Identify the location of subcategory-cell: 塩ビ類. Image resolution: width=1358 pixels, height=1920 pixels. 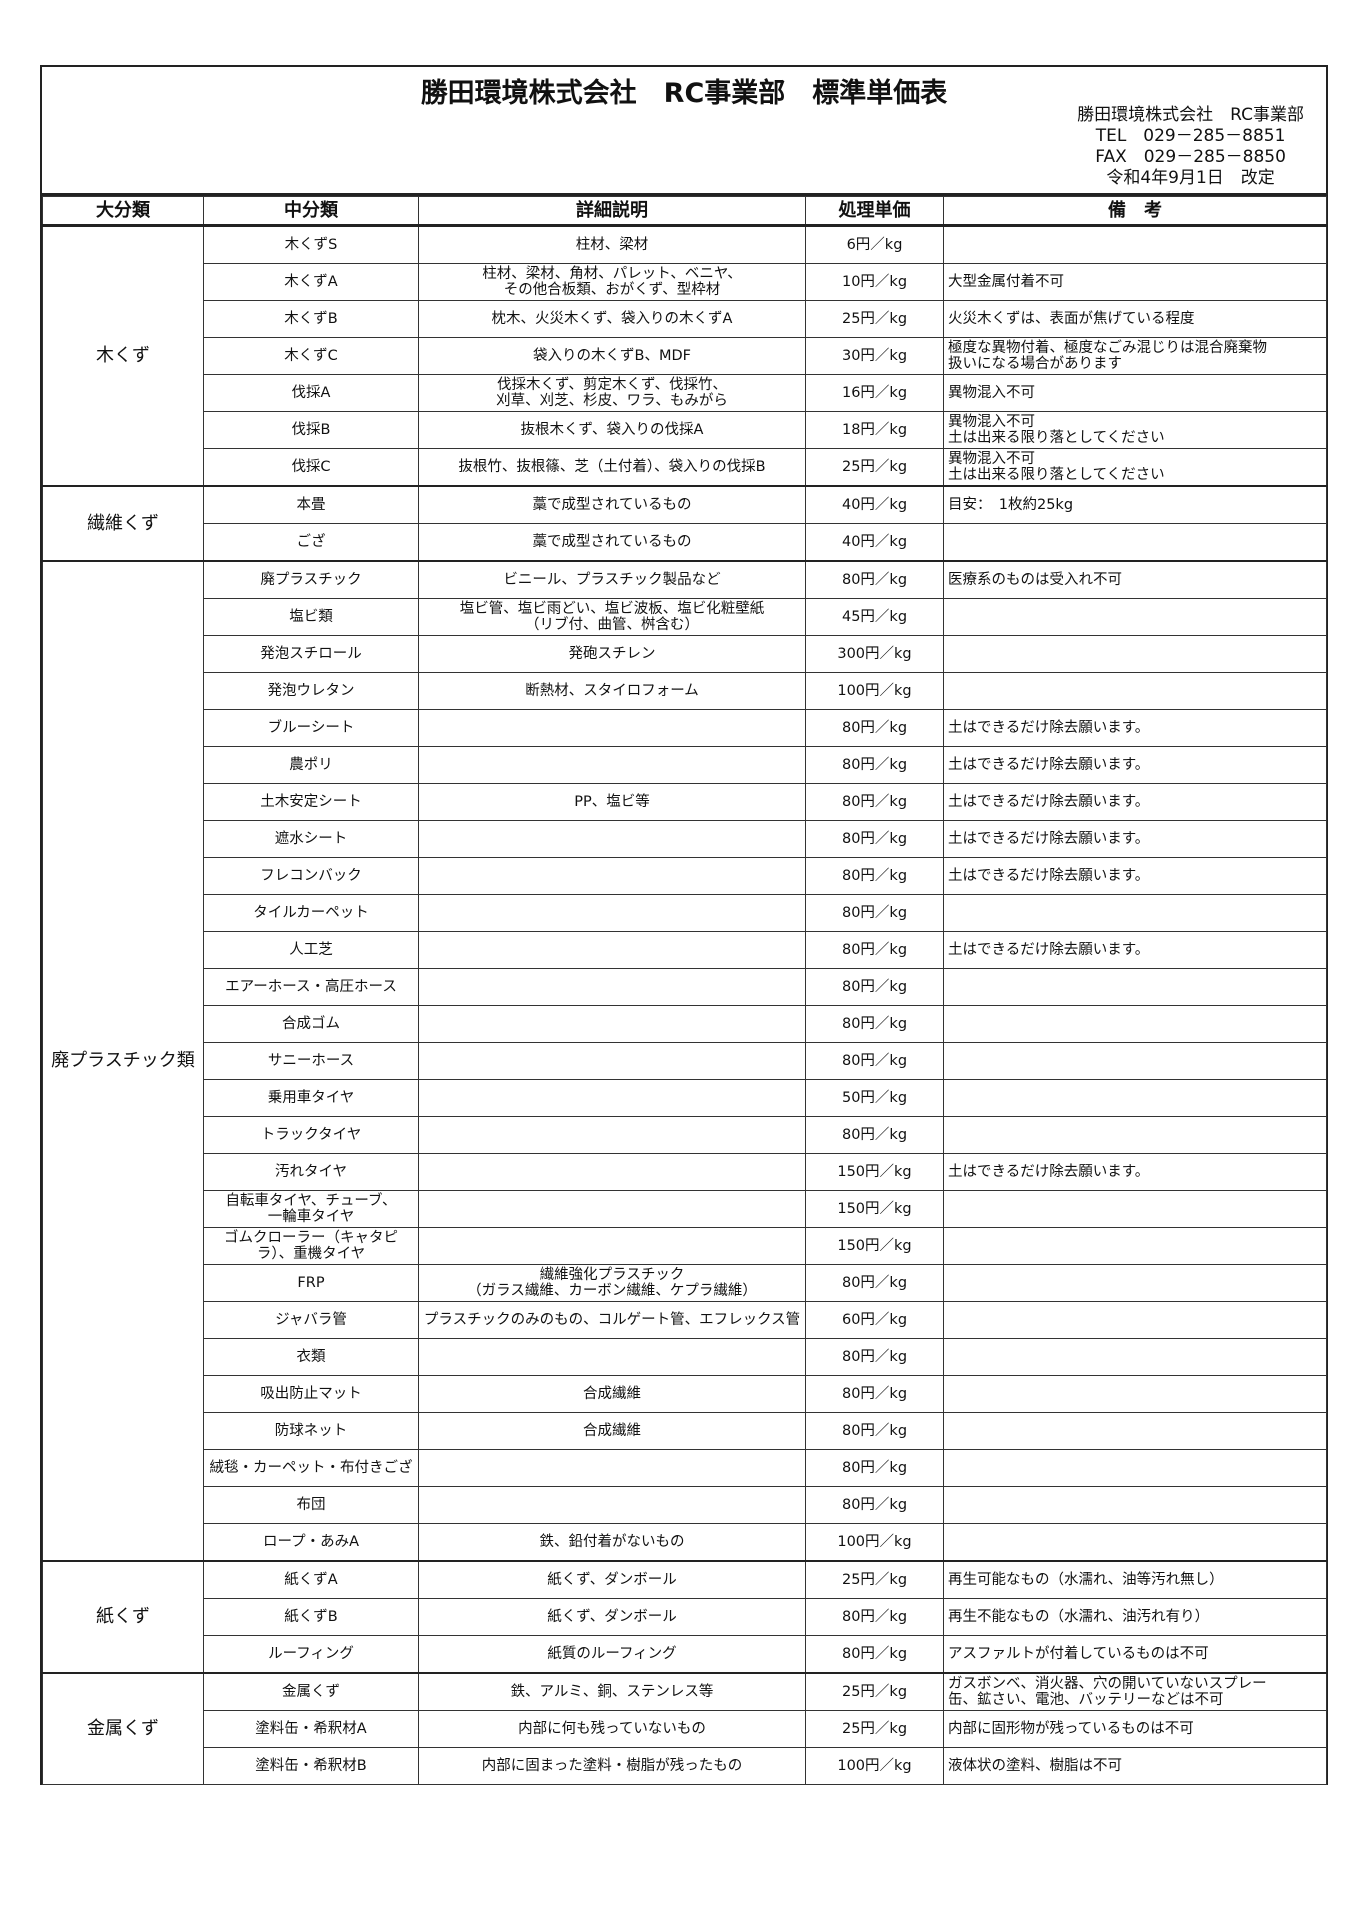
(311, 617).